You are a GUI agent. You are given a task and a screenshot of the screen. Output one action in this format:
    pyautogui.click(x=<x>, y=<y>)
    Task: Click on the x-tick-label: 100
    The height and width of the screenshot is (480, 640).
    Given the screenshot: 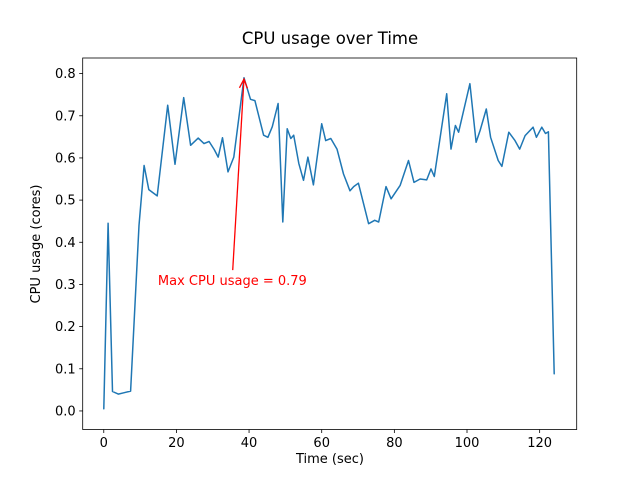 What is the action you would take?
    pyautogui.click(x=467, y=443)
    